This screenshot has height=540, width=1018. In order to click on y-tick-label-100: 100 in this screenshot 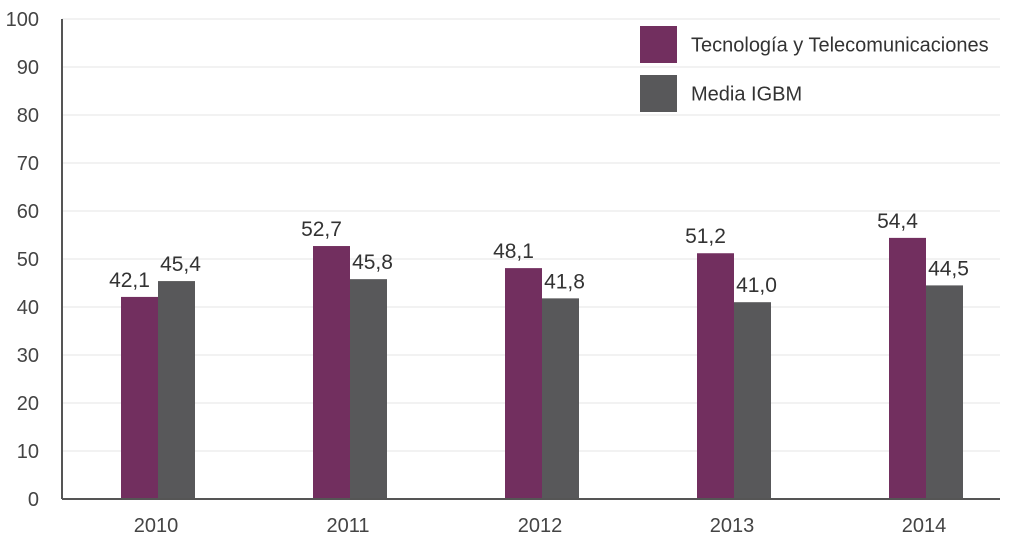, I will do `click(22, 20)`.